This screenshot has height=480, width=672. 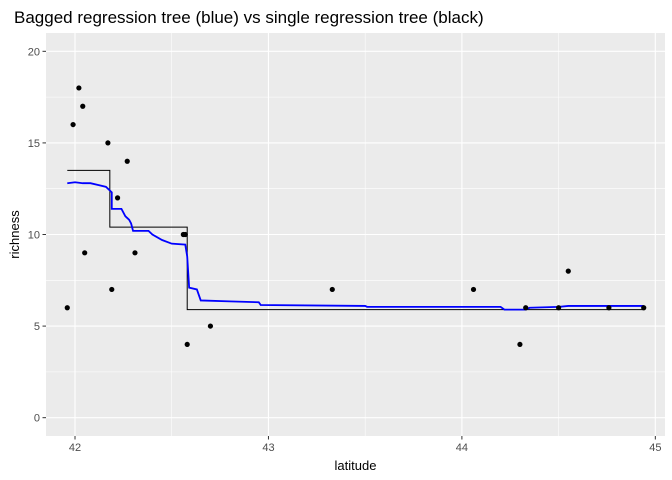 I want to click on y-axis: 0 5 10 15 20, so click(x=37, y=235).